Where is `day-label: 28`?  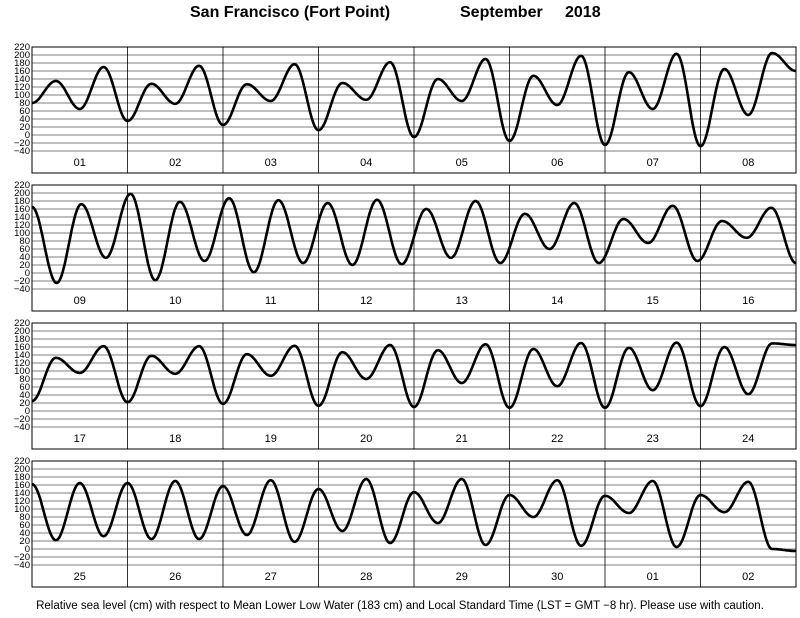
day-label: 28 is located at coordinates (366, 577).